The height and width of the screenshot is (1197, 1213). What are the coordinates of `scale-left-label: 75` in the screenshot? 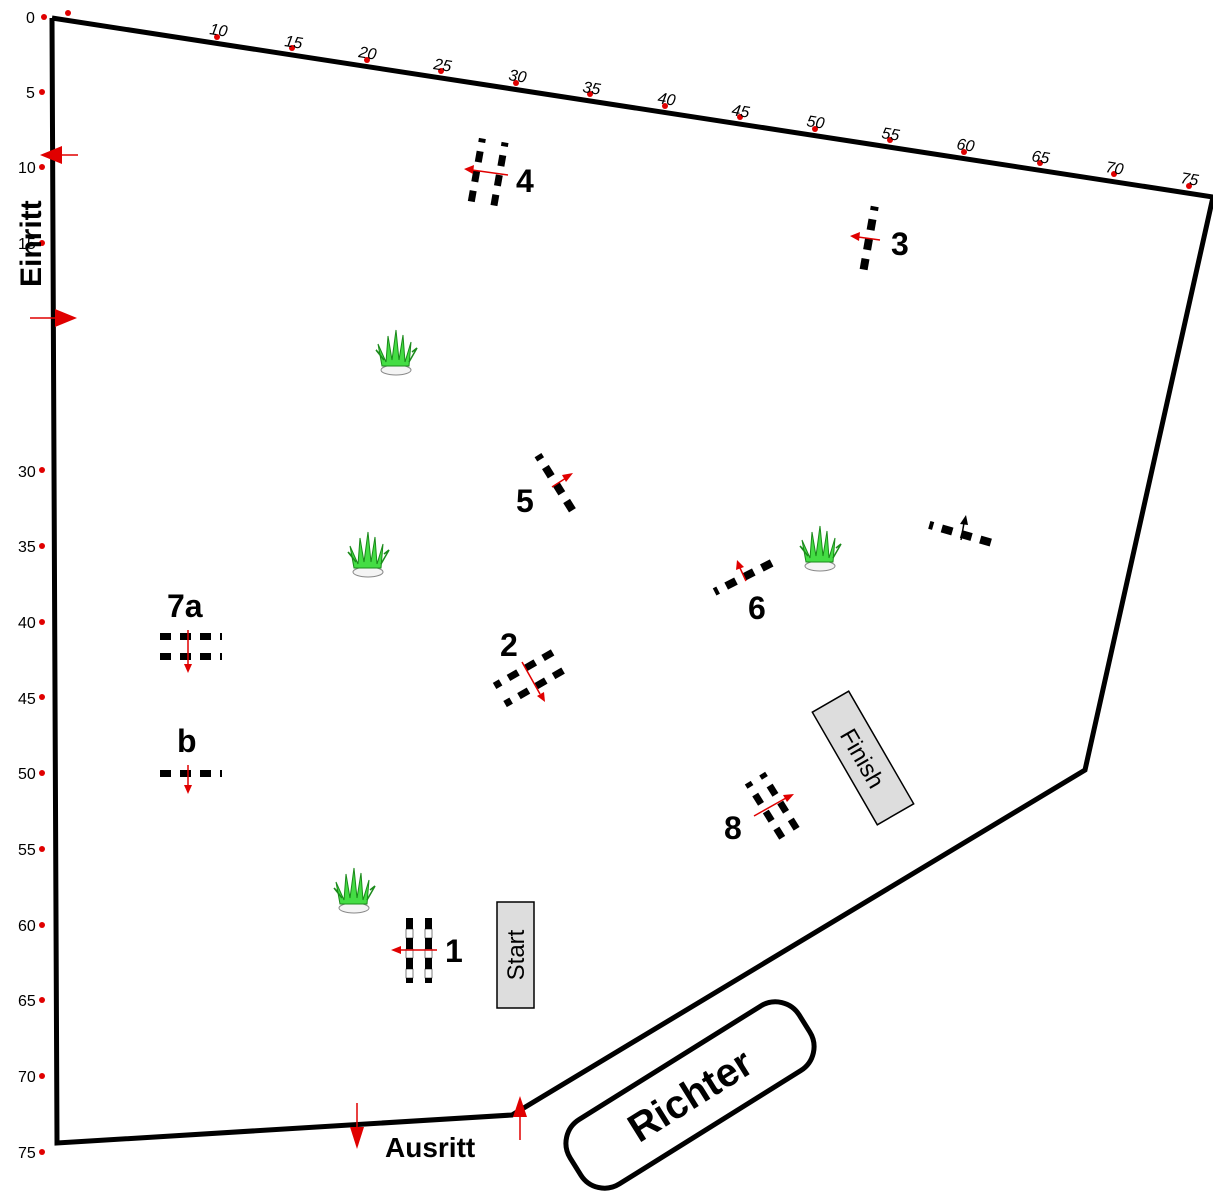 It's located at (27, 1153).